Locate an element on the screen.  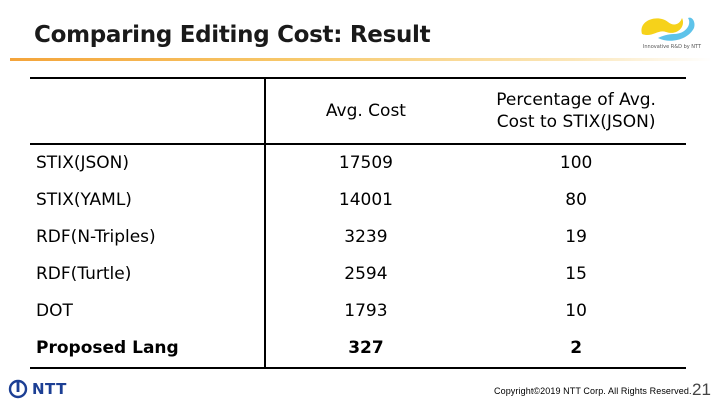
ntt-symbol-icon is located at coordinates (18, 389).